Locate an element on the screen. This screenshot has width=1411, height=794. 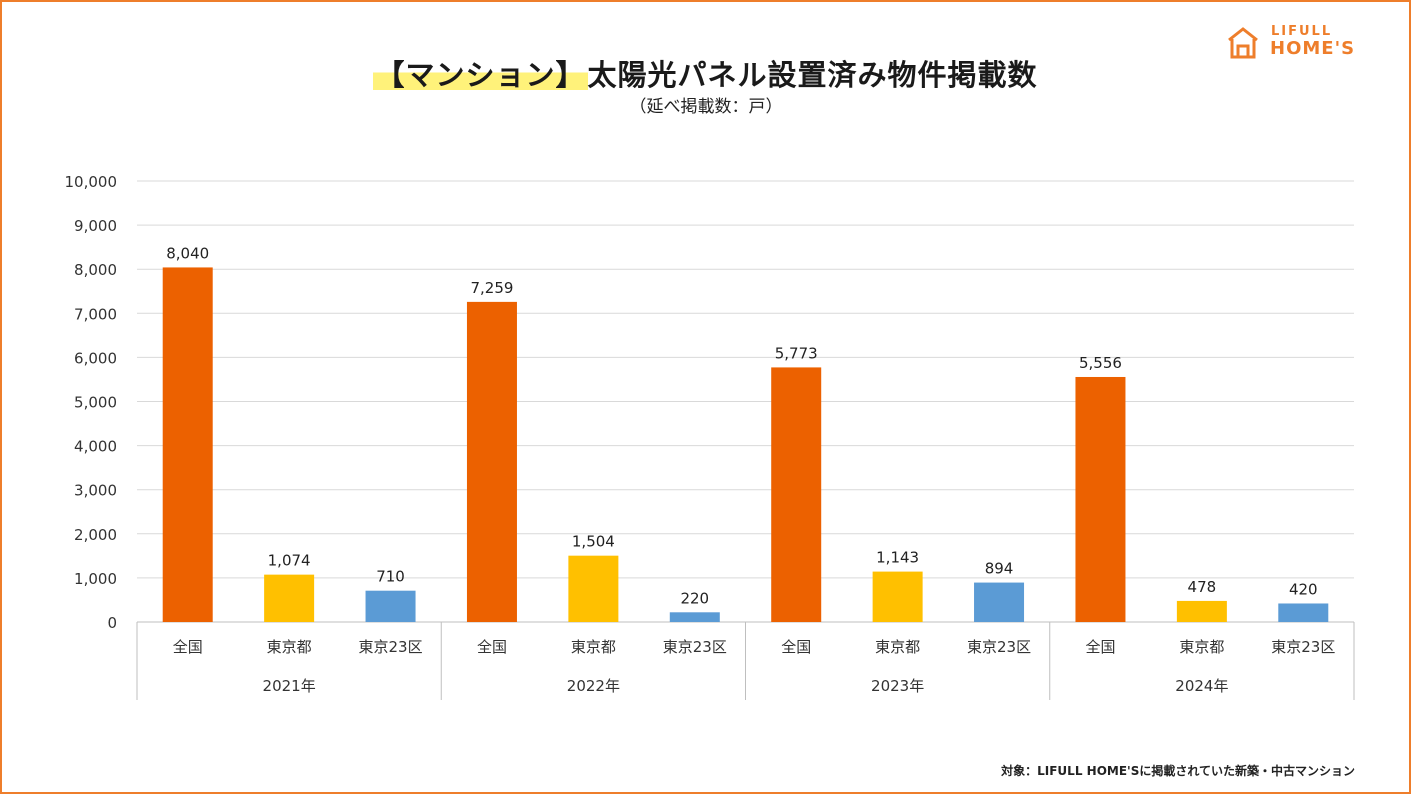
y-tick-label: 10,000 is located at coordinates (91, 182).